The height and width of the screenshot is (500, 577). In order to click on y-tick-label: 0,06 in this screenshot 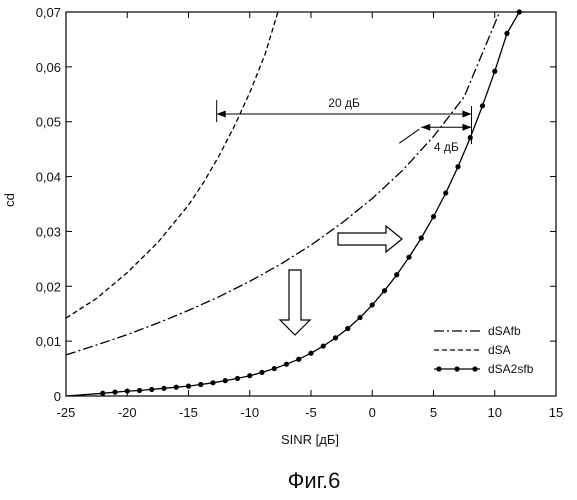, I will do `click(48, 67)`.